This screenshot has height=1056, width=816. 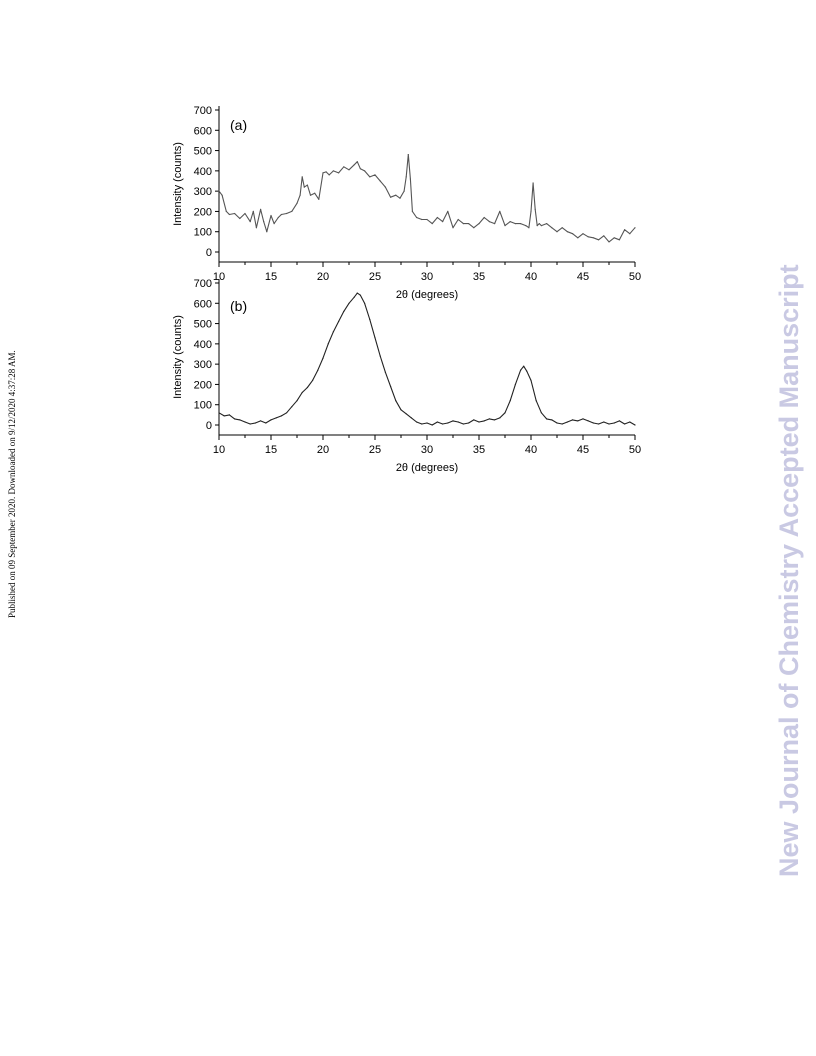 What do you see at coordinates (203, 304) in the screenshot?
I see `panel-b-y-tick-label: 600` at bounding box center [203, 304].